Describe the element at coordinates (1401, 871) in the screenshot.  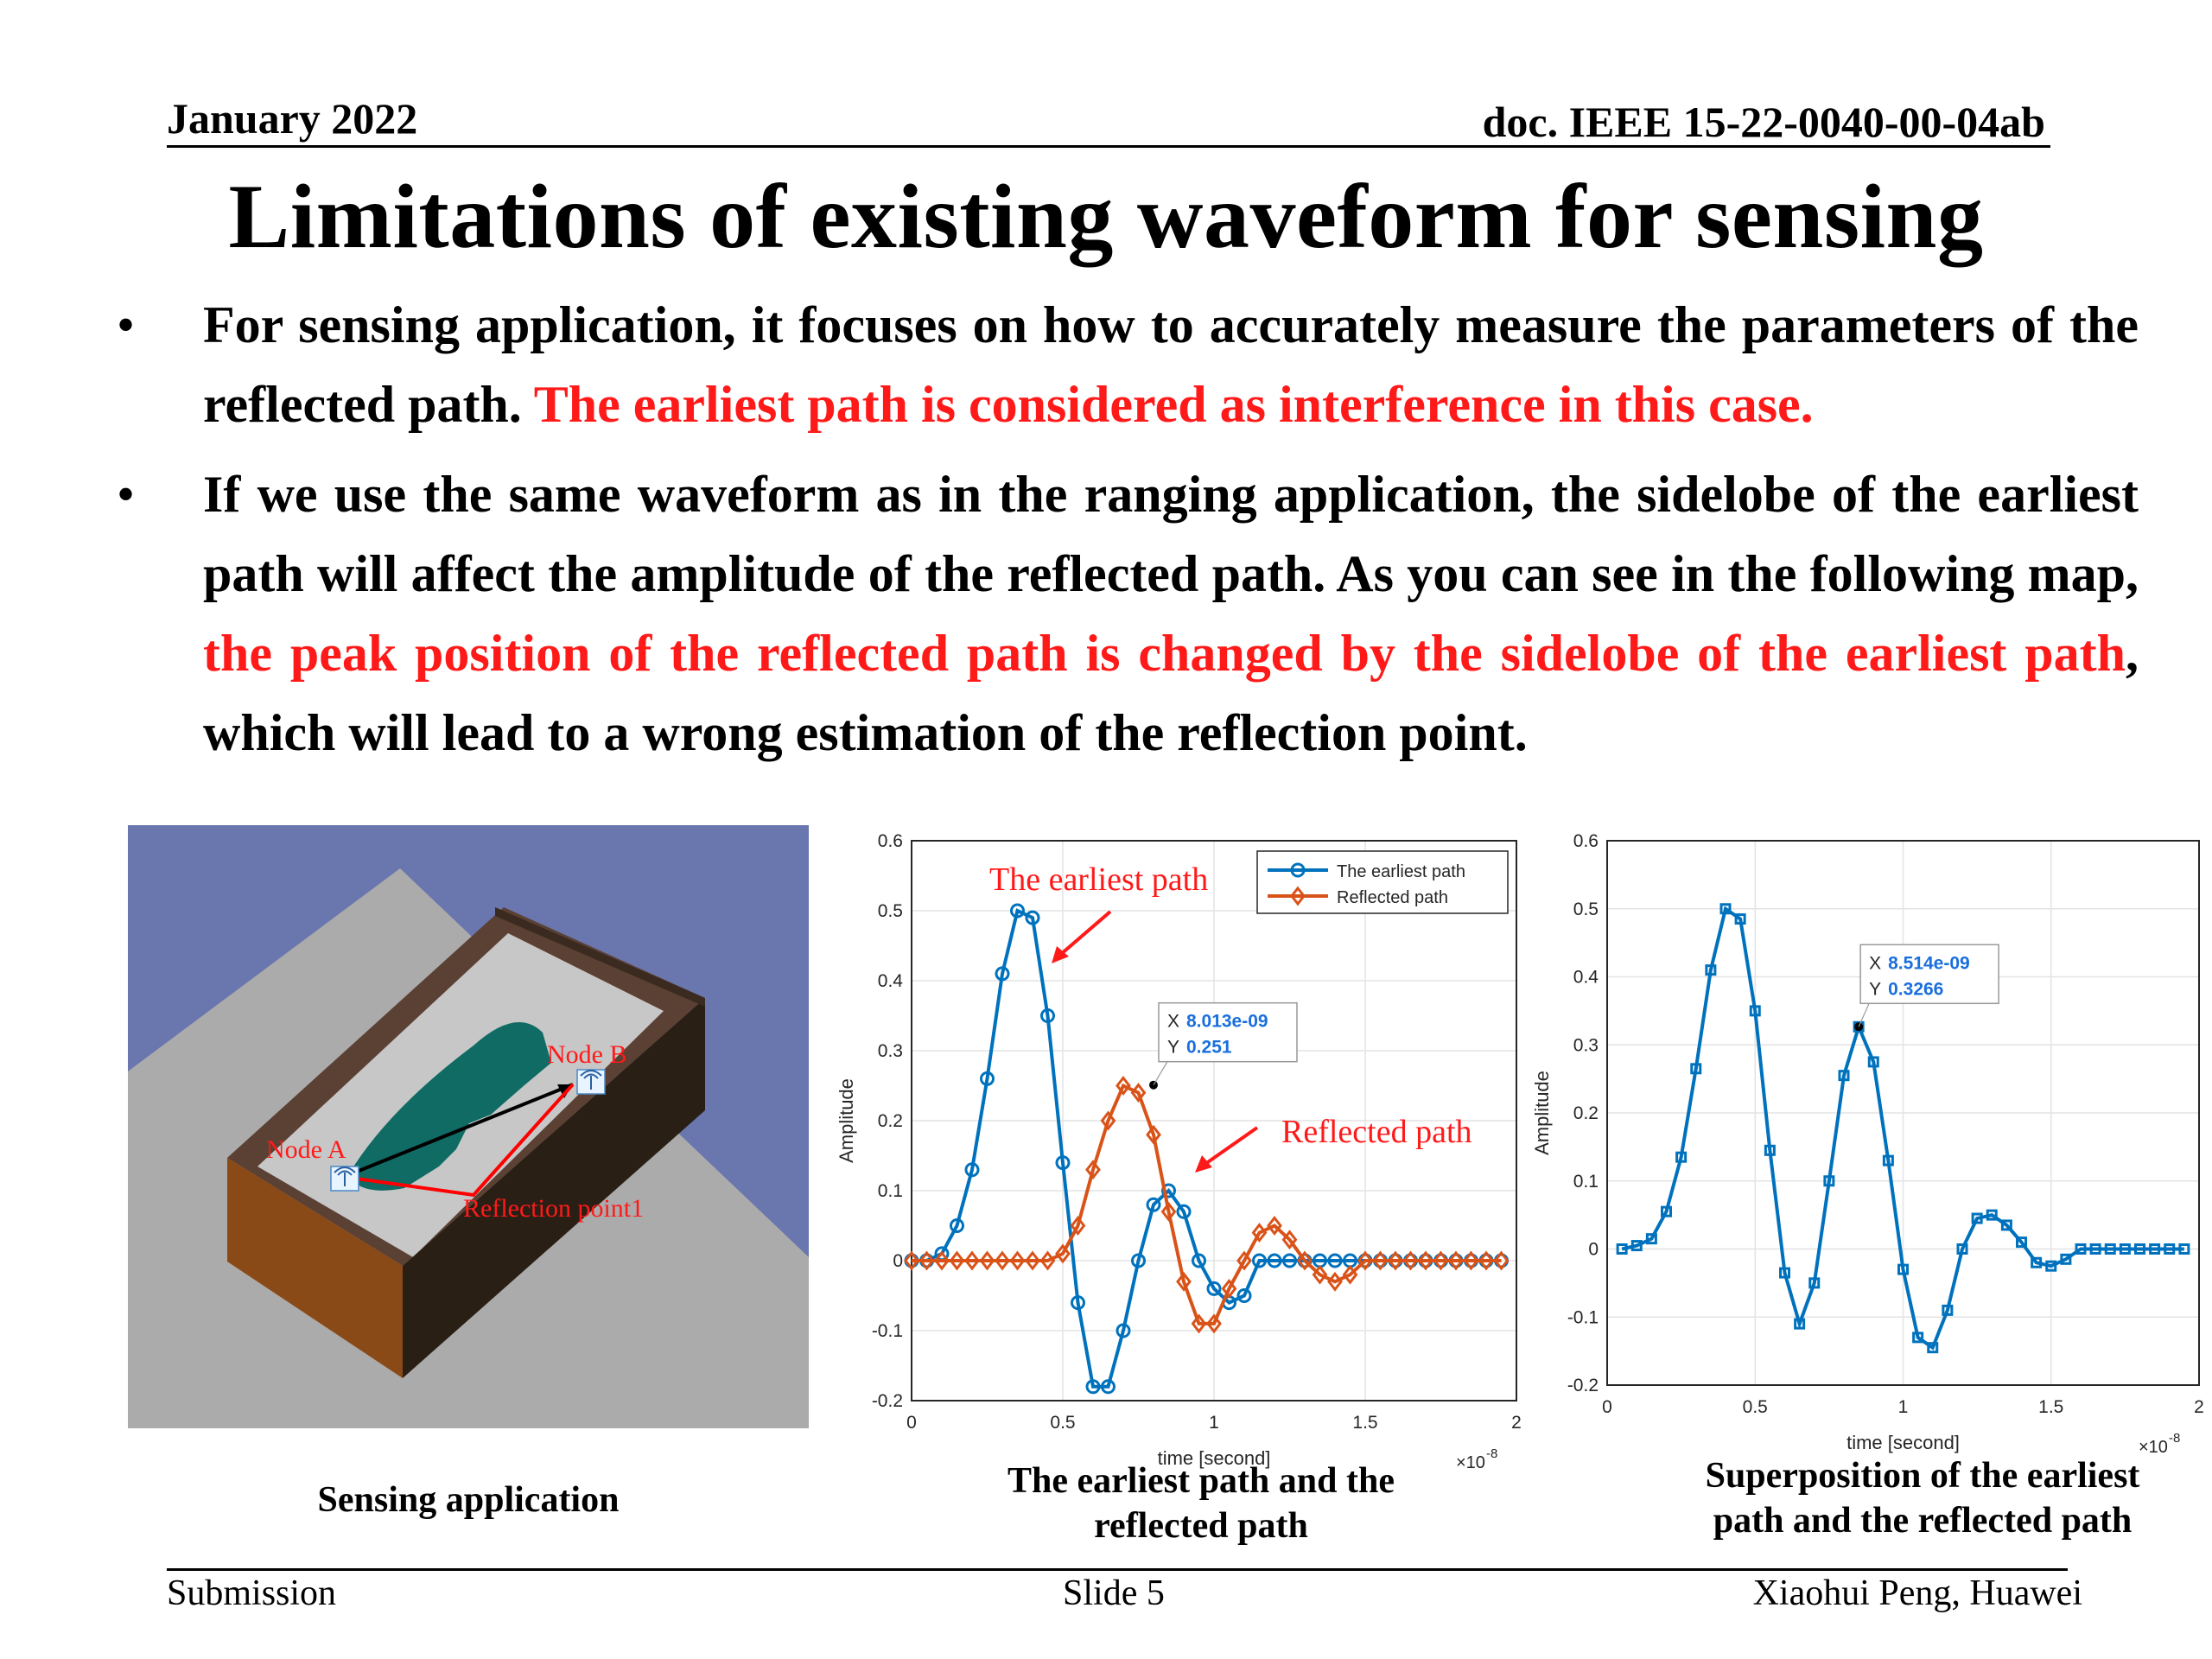
I see `legend-label-earliest: The earliest path` at that location.